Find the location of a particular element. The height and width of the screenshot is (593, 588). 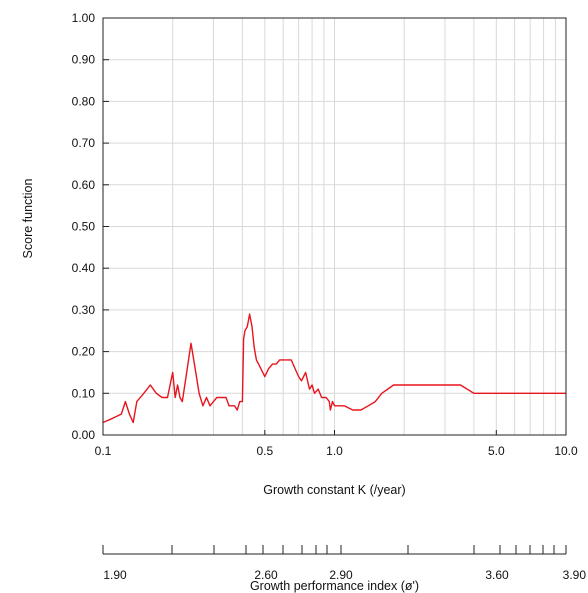

x-tick-label: 0.5 is located at coordinates (264, 451).